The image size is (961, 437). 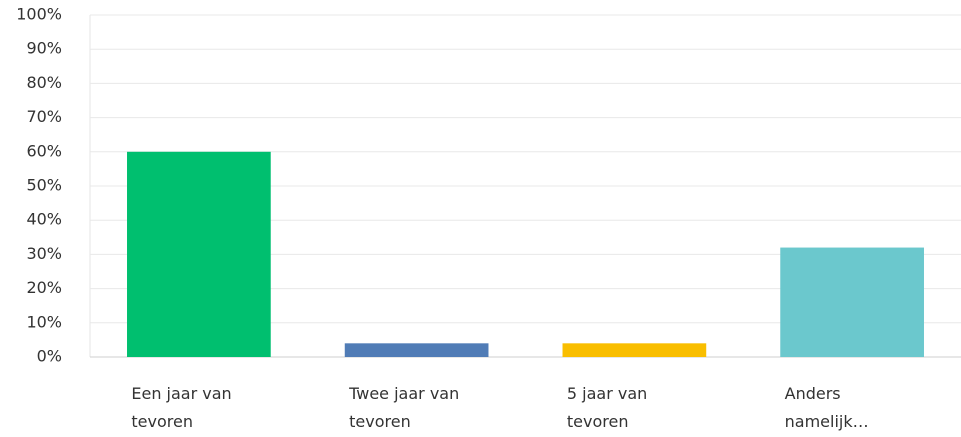 I want to click on y-tick-label: 70%, so click(x=44, y=116).